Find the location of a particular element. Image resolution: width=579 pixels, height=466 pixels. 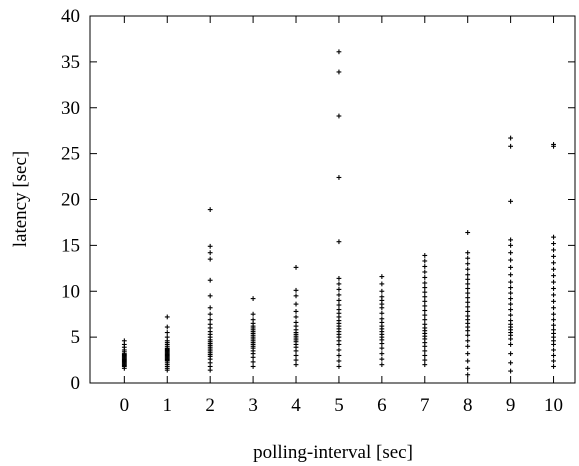

x-tick-label: 5 is located at coordinates (339, 405).